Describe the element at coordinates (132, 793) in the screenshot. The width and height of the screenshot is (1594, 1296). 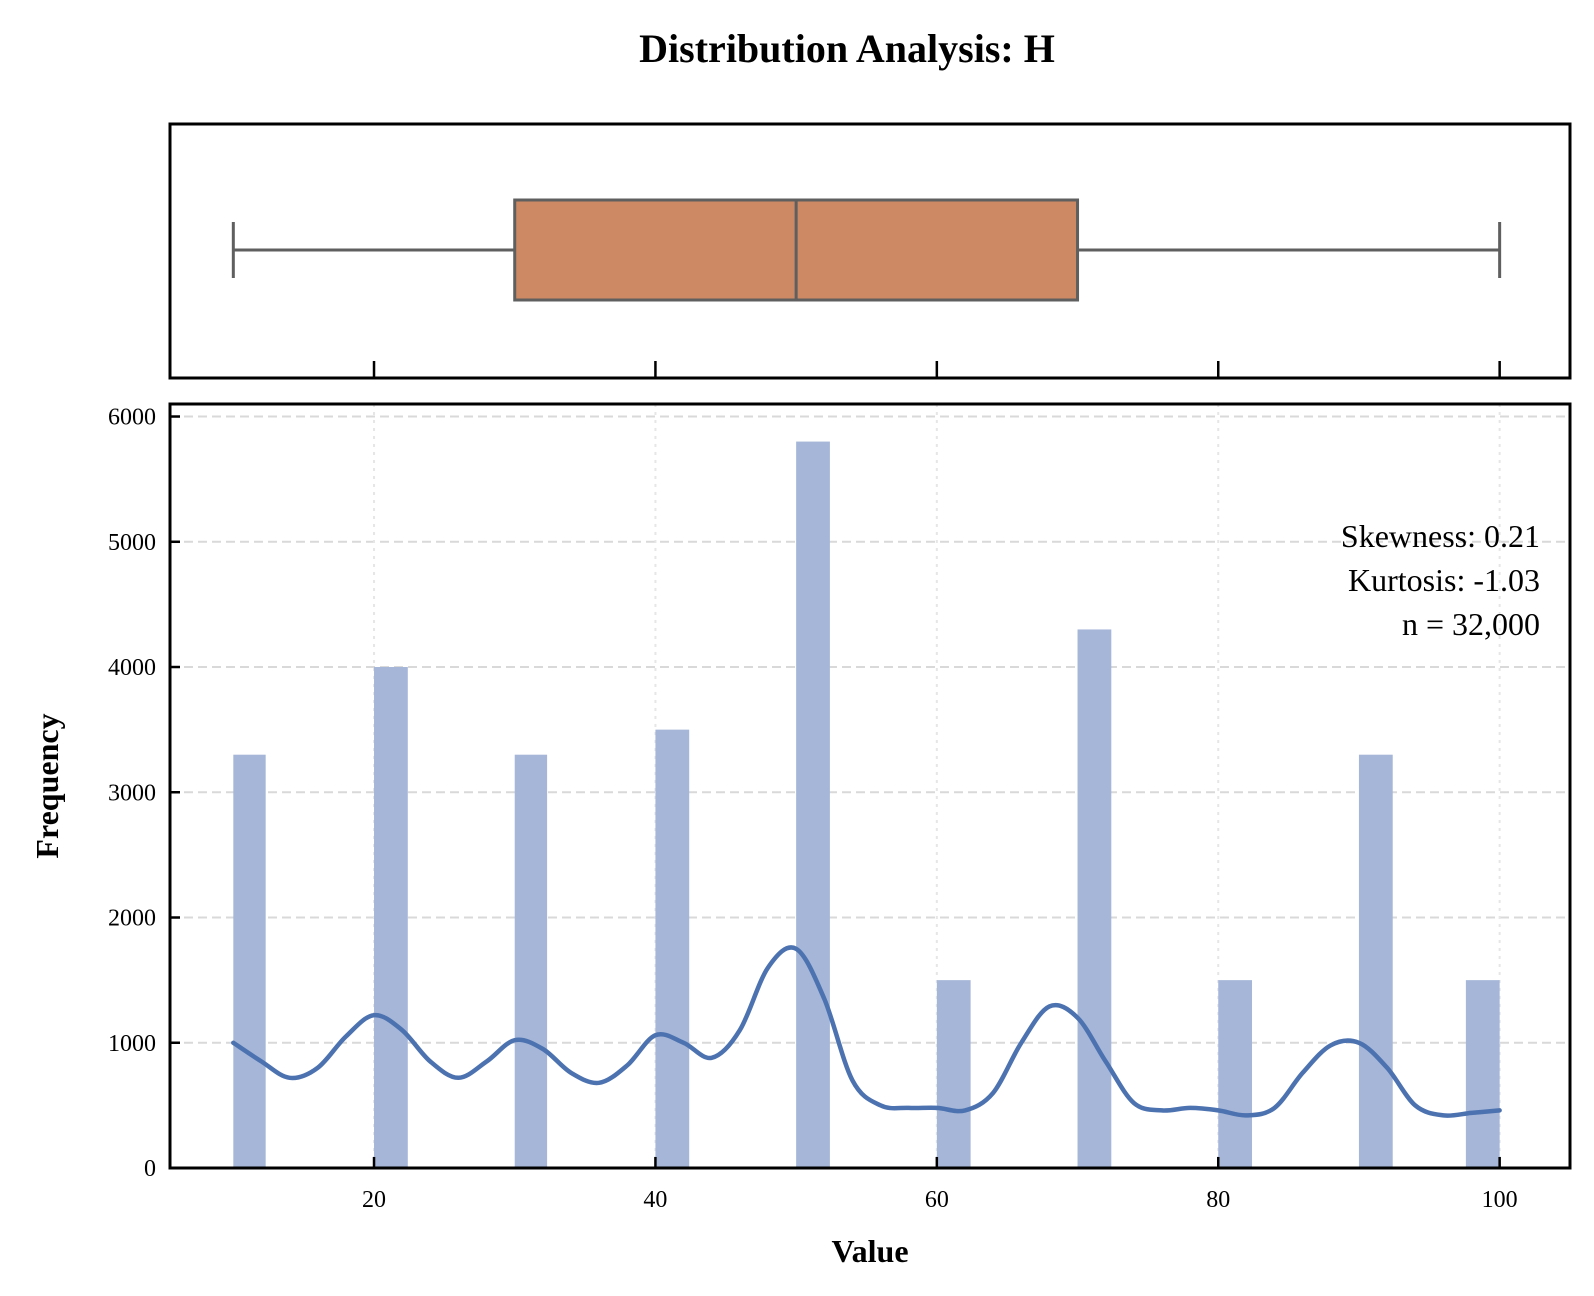
I see `y-tick-label: 3000` at that location.